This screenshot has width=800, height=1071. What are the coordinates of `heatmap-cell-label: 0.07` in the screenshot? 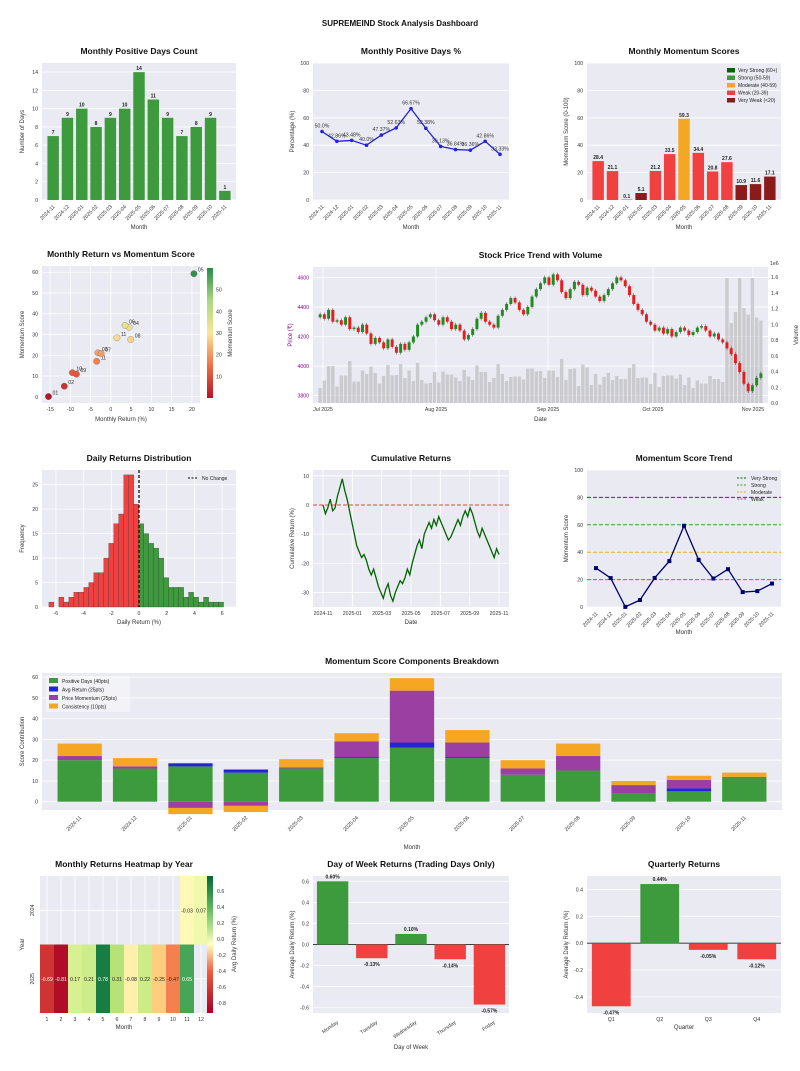 It's located at (201, 911).